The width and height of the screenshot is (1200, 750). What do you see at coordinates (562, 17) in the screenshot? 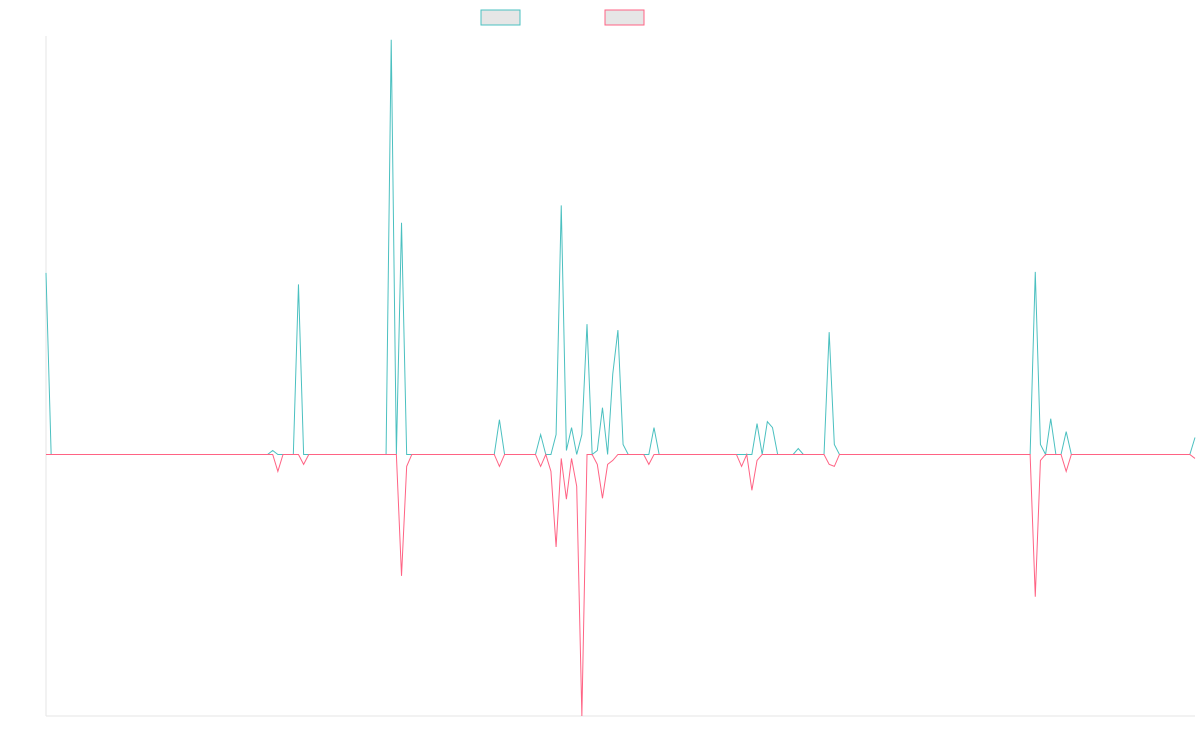
I see `legend` at bounding box center [562, 17].